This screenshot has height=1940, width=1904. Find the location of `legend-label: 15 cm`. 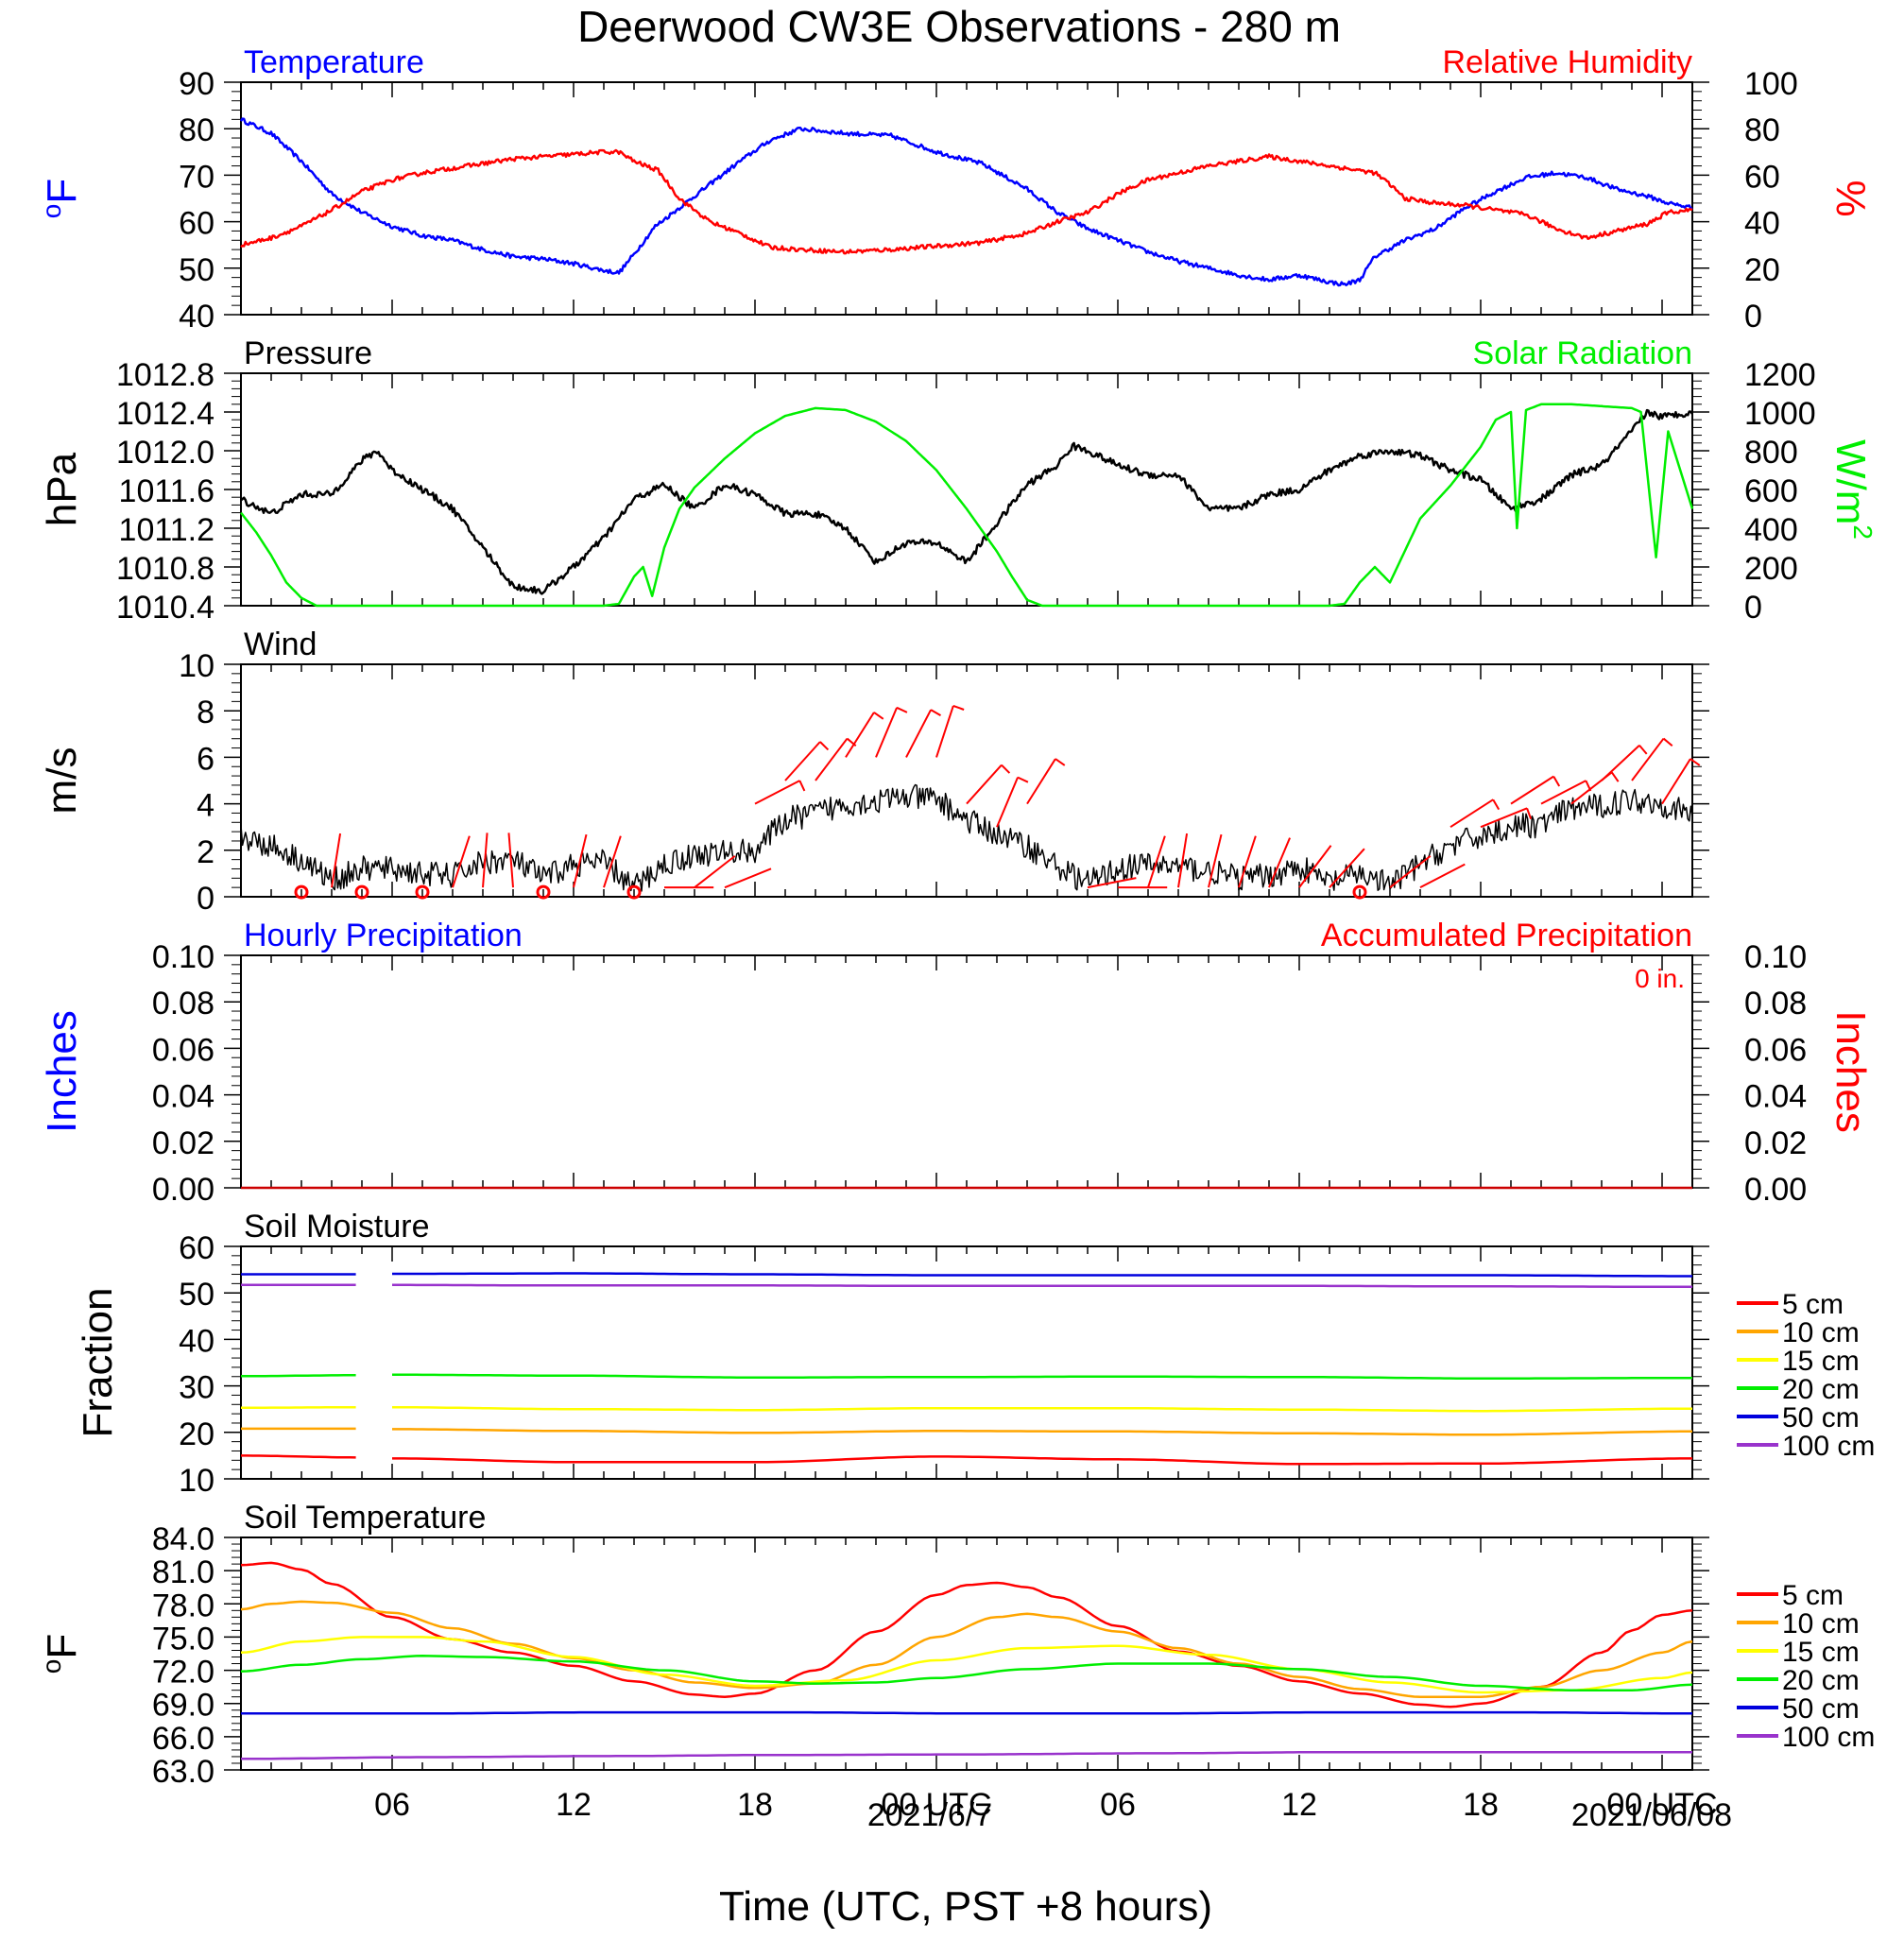

legend-label: 15 cm is located at coordinates (1821, 1361).